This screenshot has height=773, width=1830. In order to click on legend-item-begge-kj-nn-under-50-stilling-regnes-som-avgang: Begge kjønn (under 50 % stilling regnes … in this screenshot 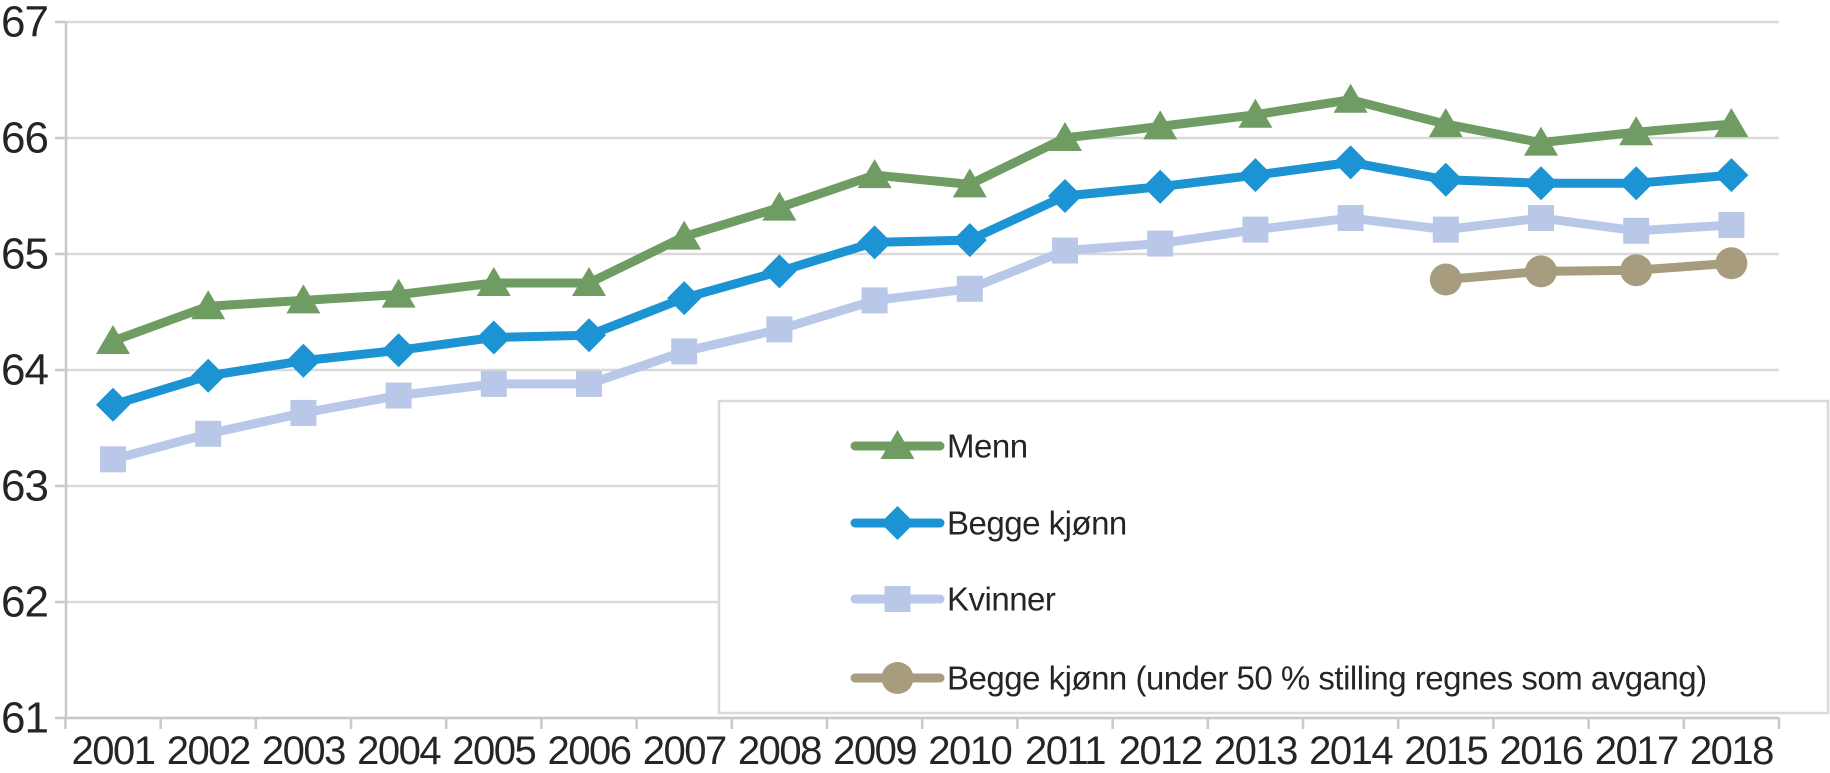, I will do `click(1278, 678)`.